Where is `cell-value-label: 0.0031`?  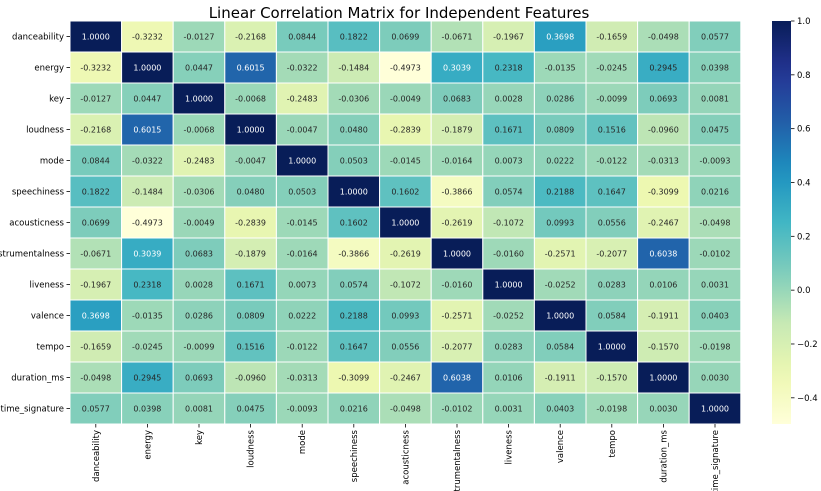
cell-value-label: 0.0031 is located at coordinates (509, 409).